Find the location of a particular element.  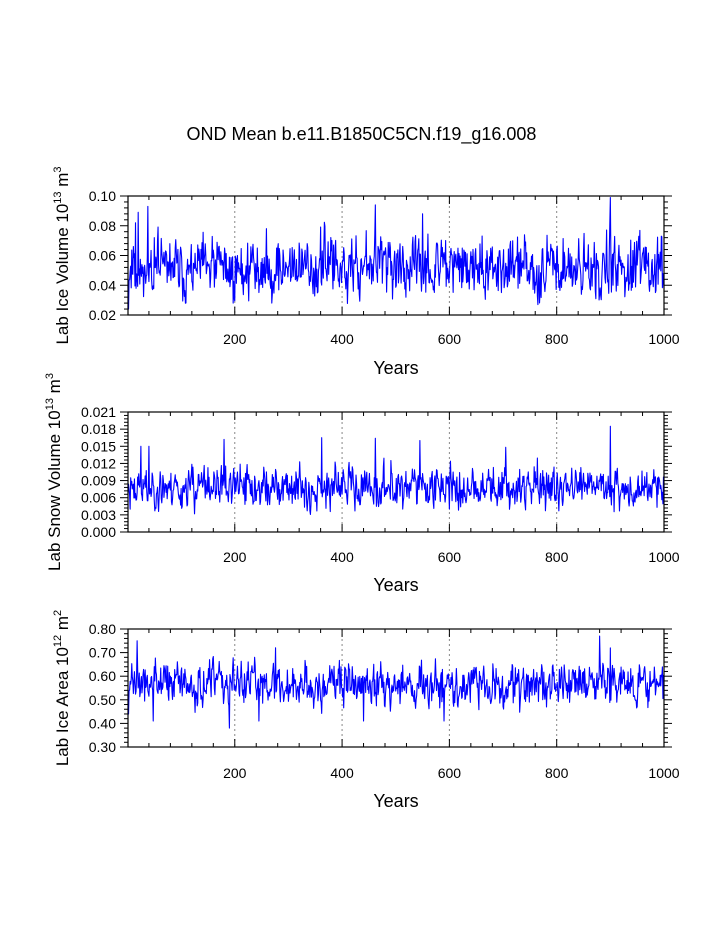

y-tick-label: 0.003 is located at coordinates (98, 515).